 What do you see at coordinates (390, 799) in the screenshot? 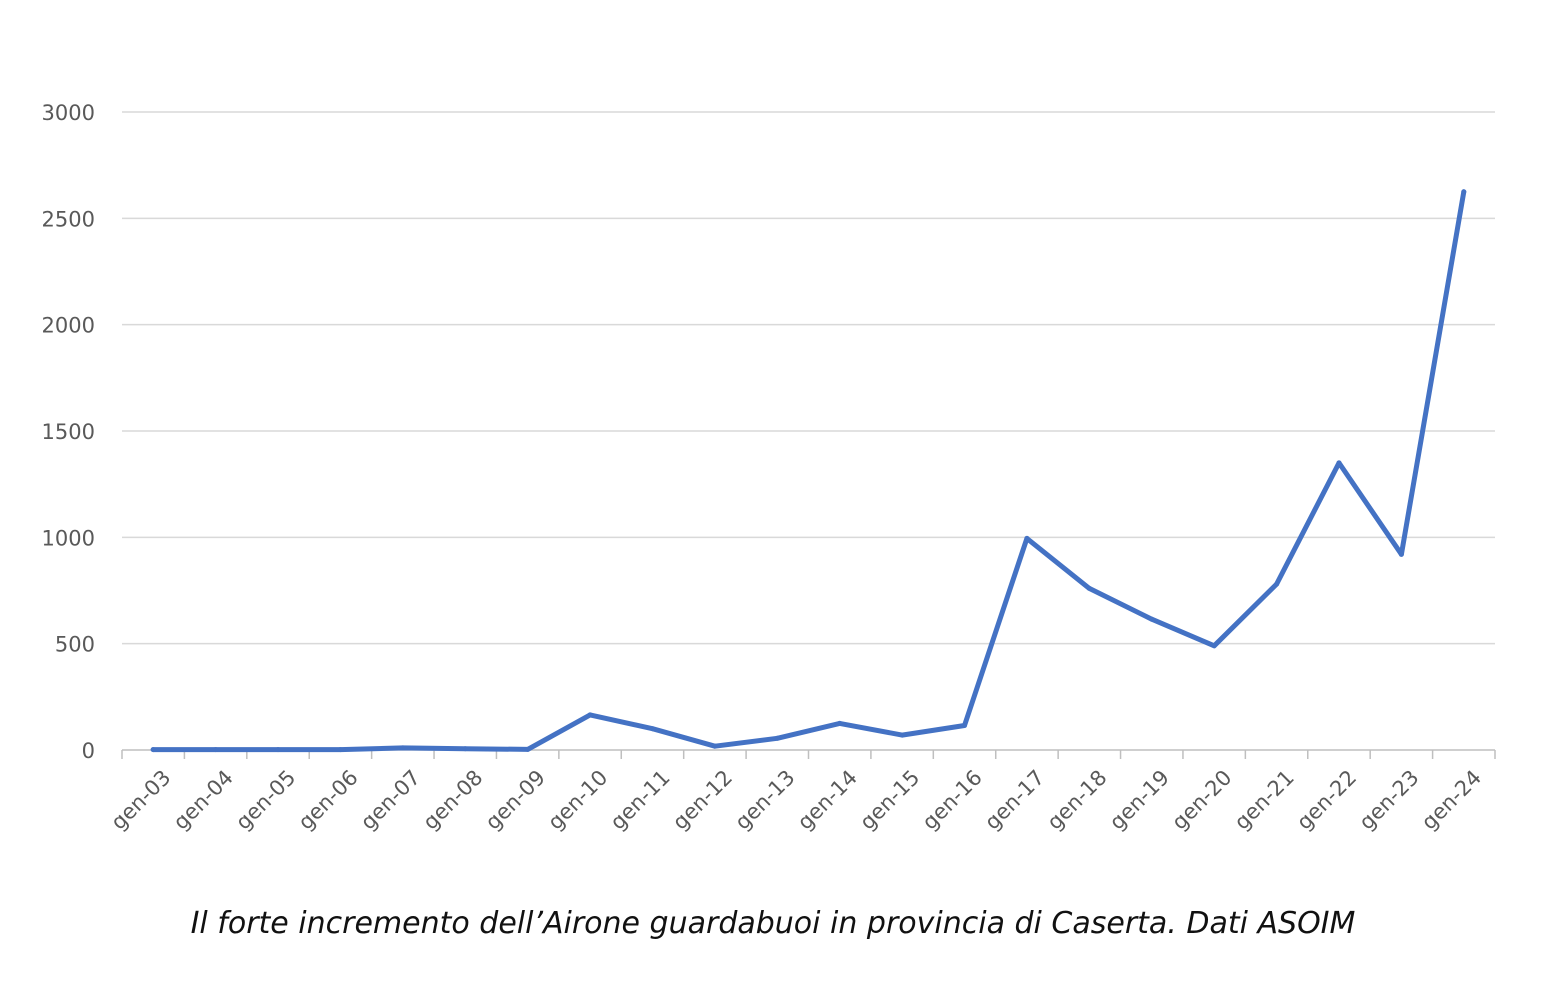
I see `x-tick-label: gen-07` at bounding box center [390, 799].